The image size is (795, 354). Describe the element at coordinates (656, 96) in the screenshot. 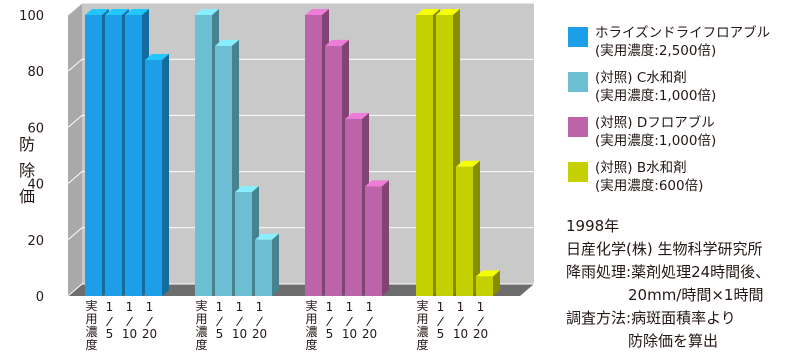

I see `legend-detail-c-wettable: (実用濃度:1,000倍)` at that location.